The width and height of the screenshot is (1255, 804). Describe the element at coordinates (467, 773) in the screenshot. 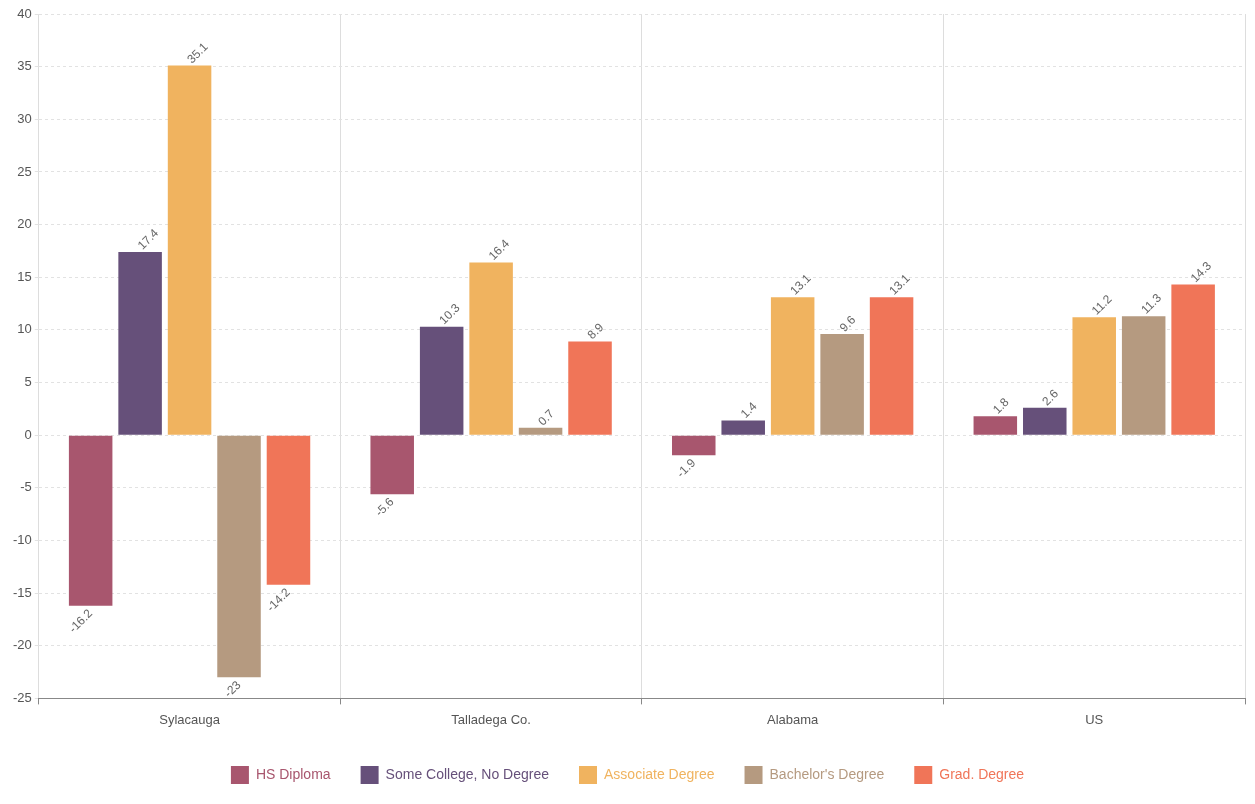

I see `legend-label: Some College, No Degree` at that location.